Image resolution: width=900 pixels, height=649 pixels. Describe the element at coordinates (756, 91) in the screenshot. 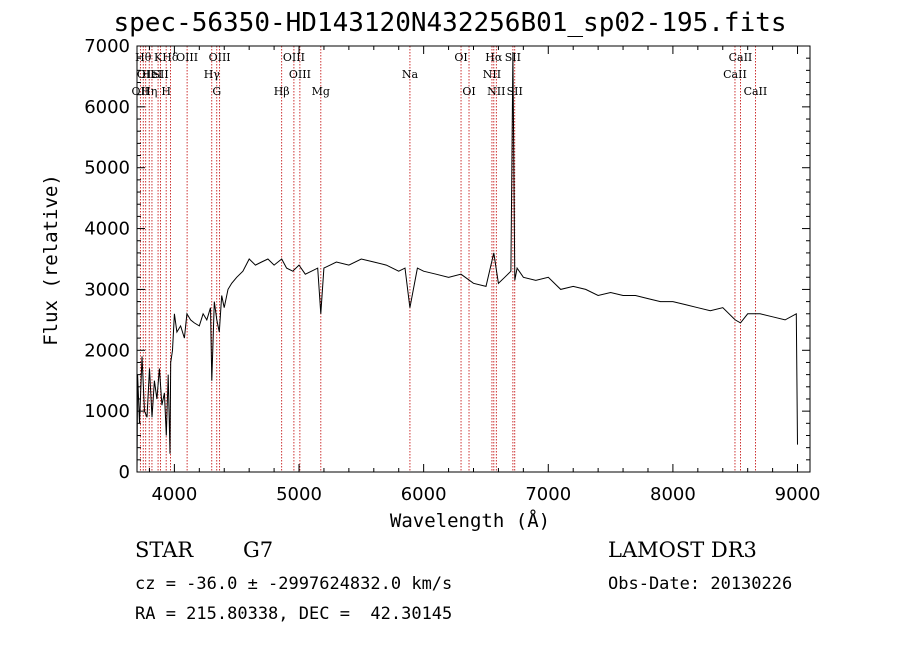

I see `line-marker-label-27: CaII` at that location.